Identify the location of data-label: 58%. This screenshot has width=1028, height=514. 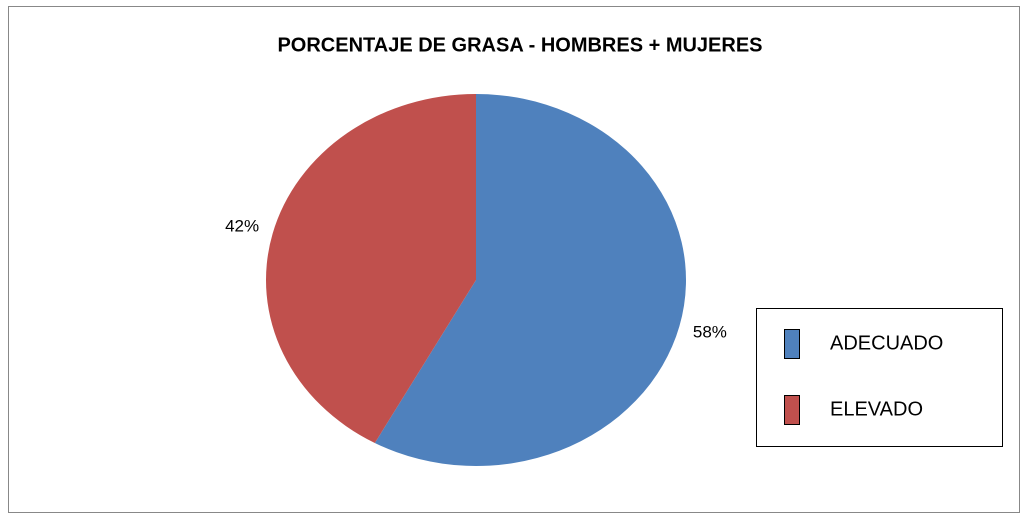
(710, 332).